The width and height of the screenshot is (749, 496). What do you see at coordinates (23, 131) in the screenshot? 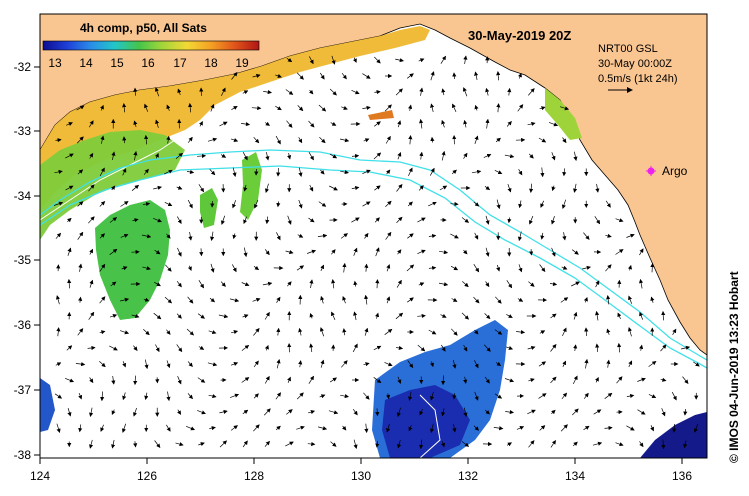
I see `y-tick-label: -33` at bounding box center [23, 131].